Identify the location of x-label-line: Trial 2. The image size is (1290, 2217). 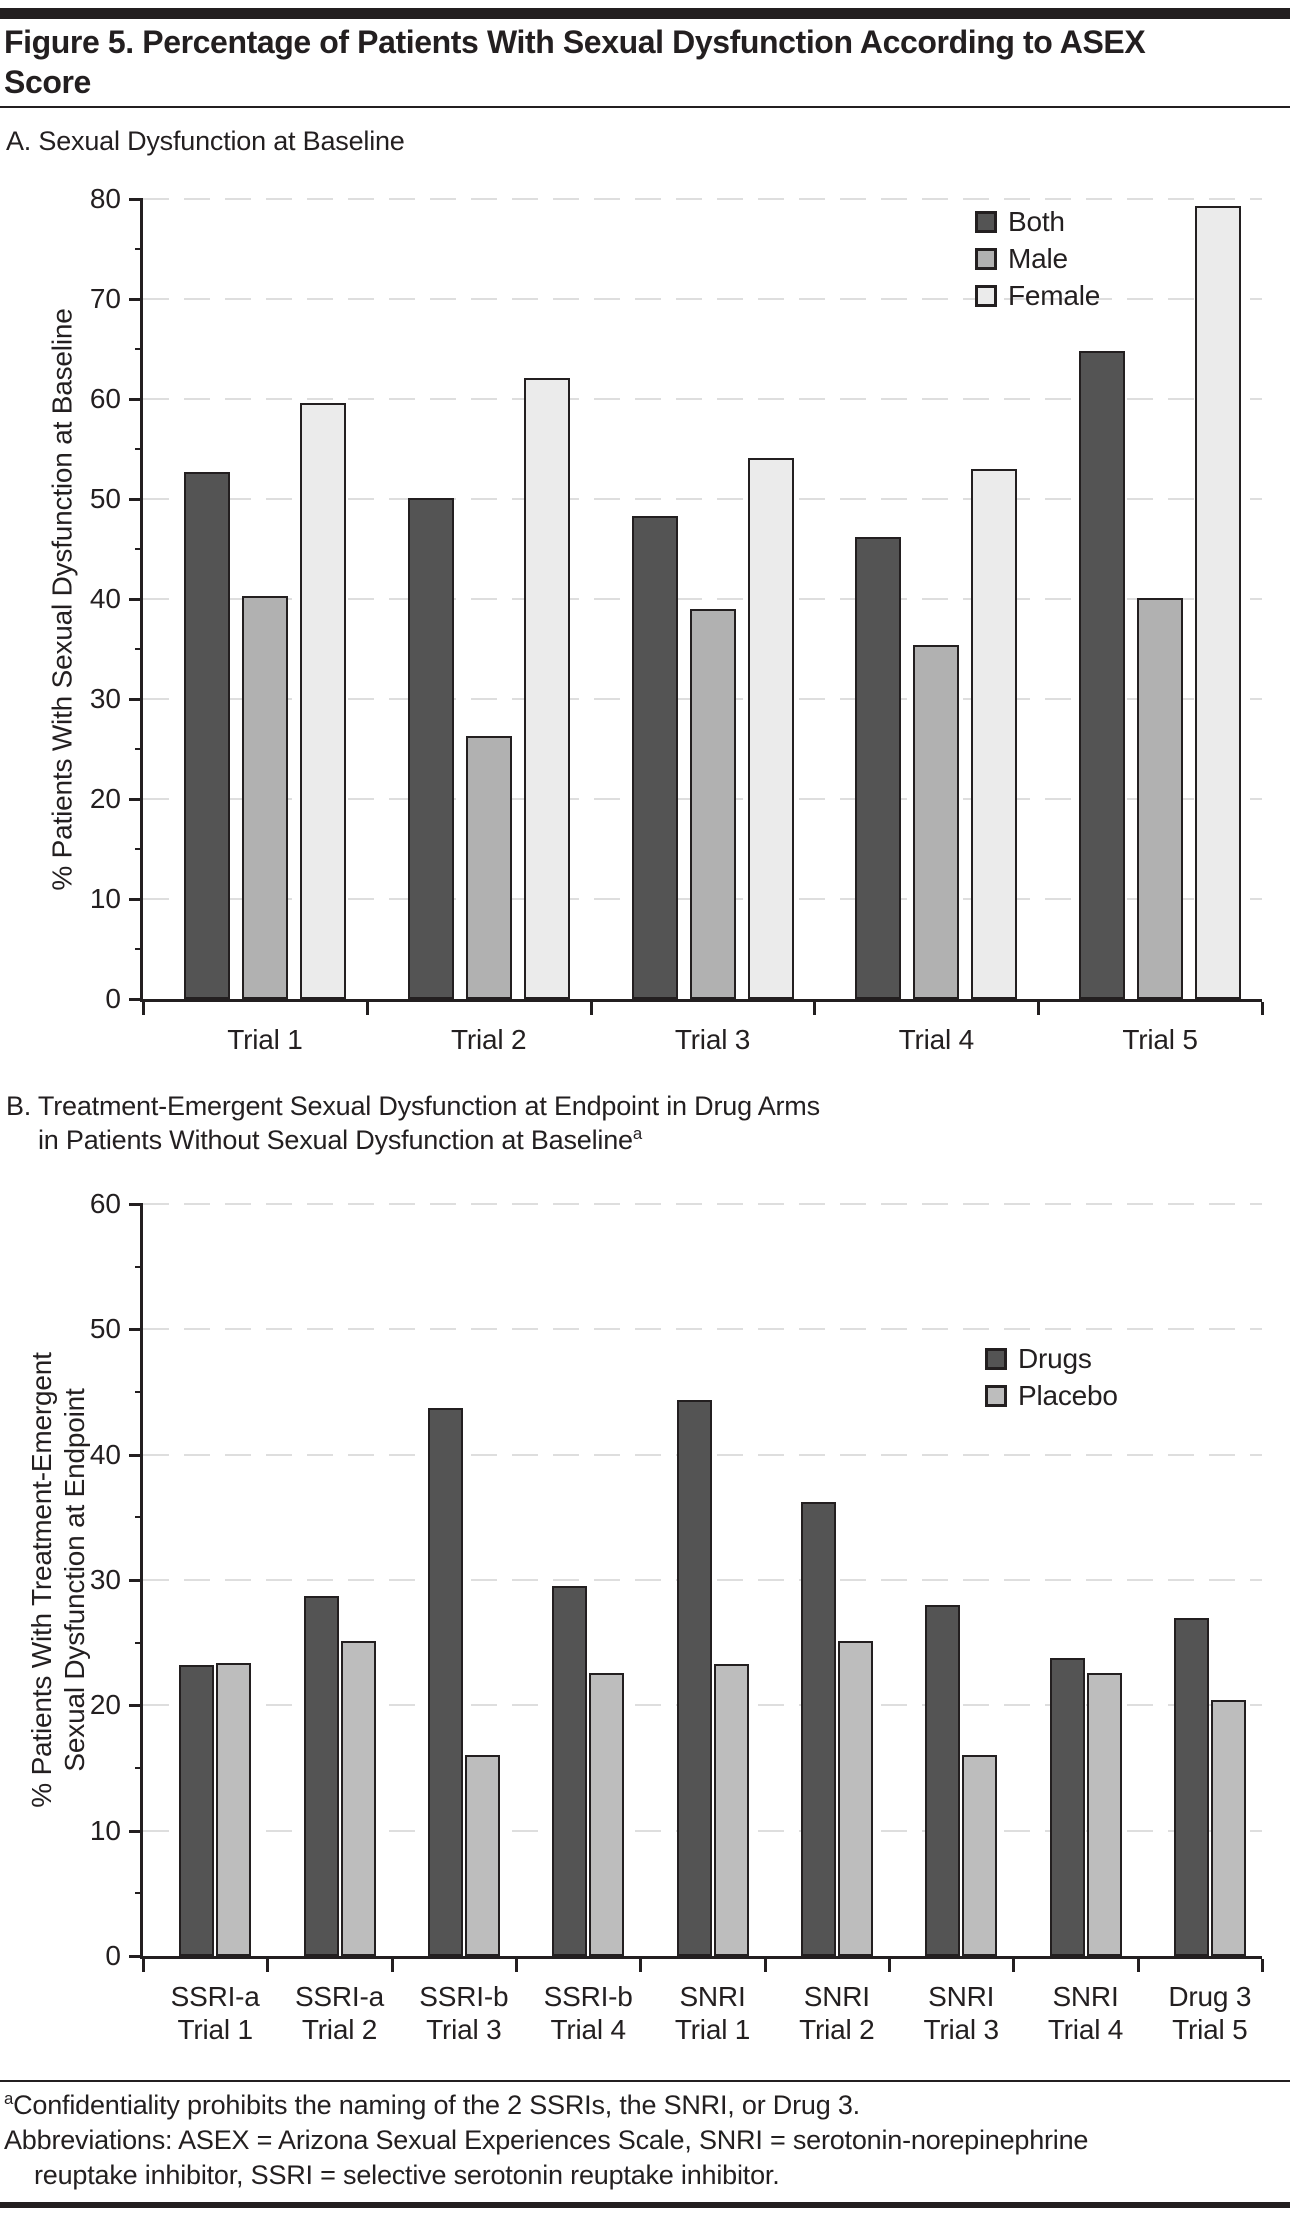
(339, 2029).